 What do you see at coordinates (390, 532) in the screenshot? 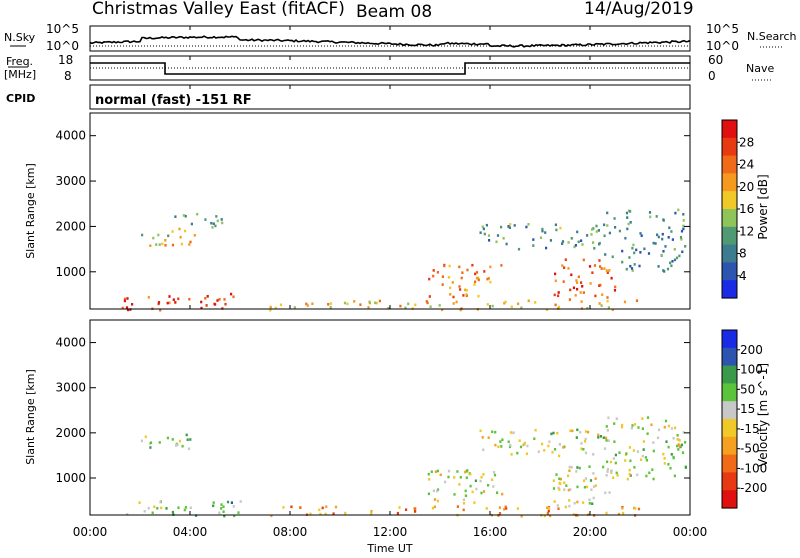
I see `x-tick-label: 12:00` at bounding box center [390, 532].